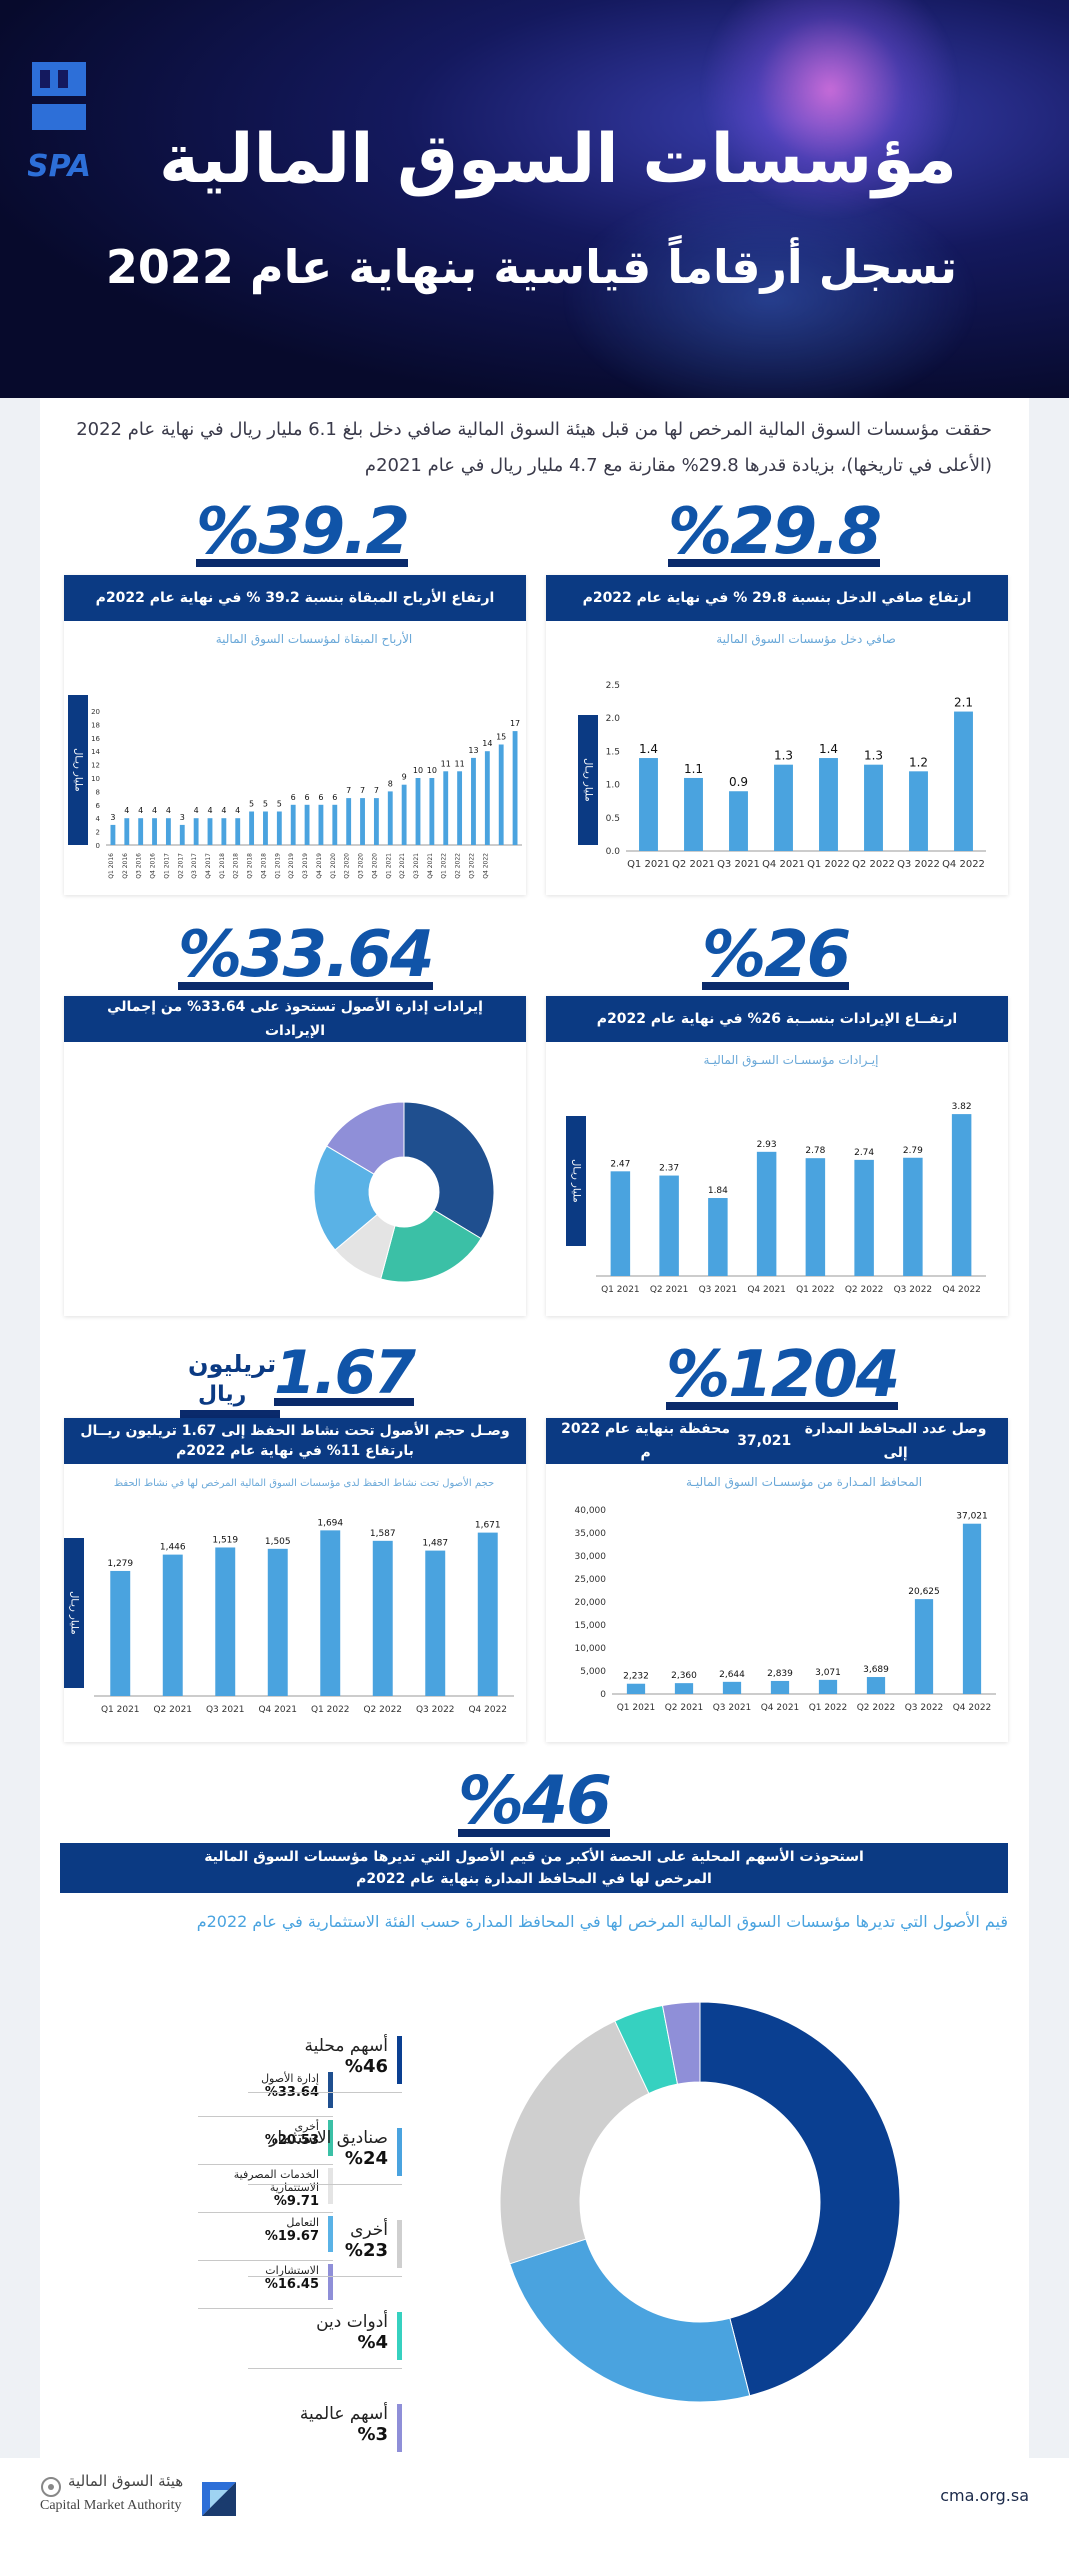  Describe the element at coordinates (473, 750) in the screenshot. I see `bar-value-label: 13` at that location.